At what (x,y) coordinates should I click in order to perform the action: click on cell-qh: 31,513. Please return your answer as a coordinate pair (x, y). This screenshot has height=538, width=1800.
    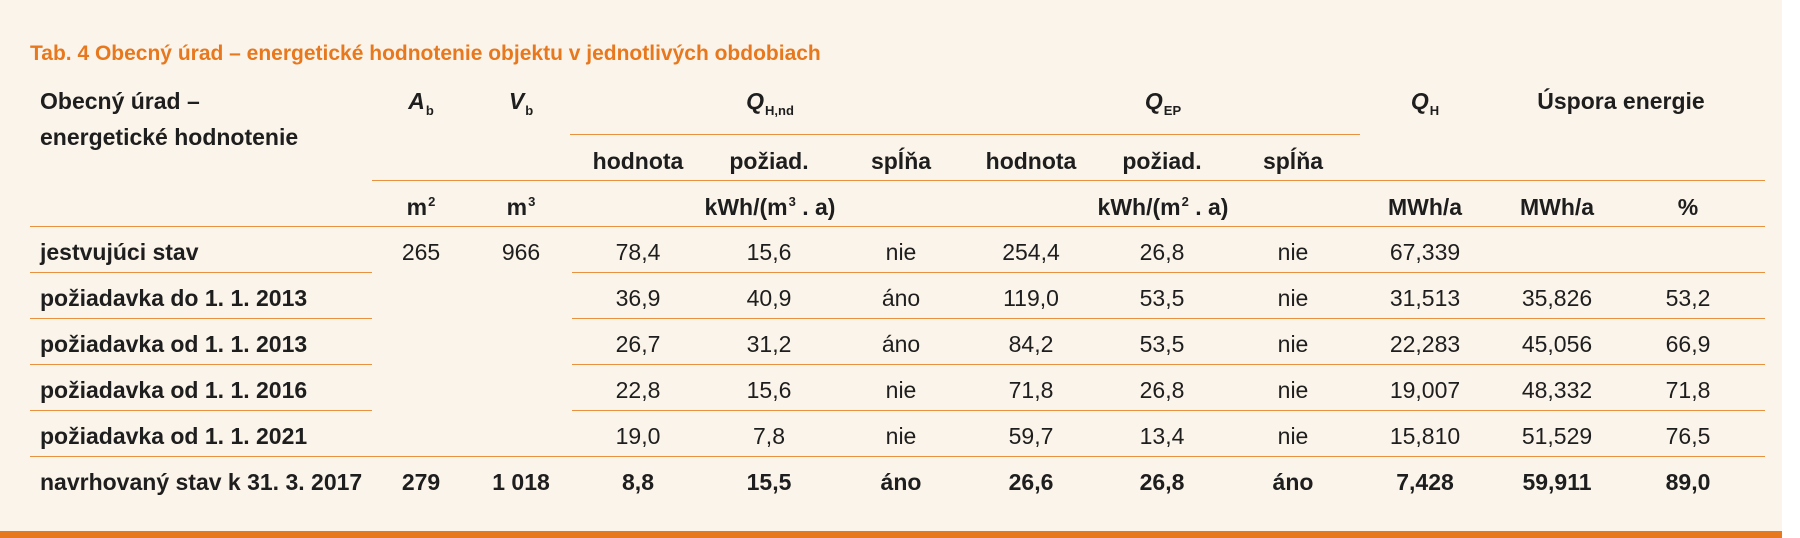
    Looking at the image, I should click on (1425, 298).